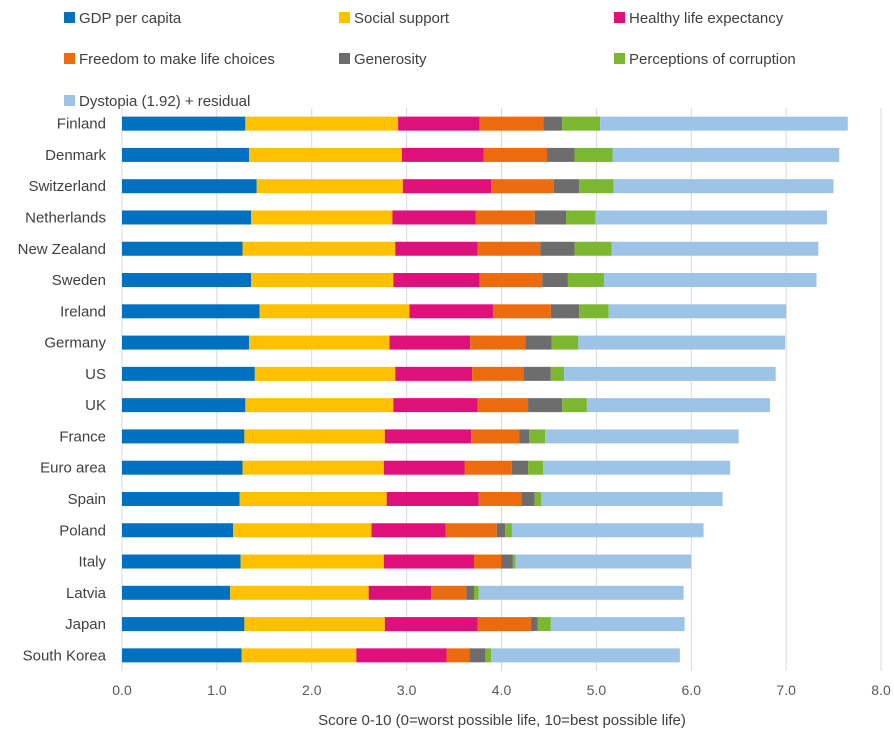  Describe the element at coordinates (82, 530) in the screenshot. I see `category-label: Poland` at that location.